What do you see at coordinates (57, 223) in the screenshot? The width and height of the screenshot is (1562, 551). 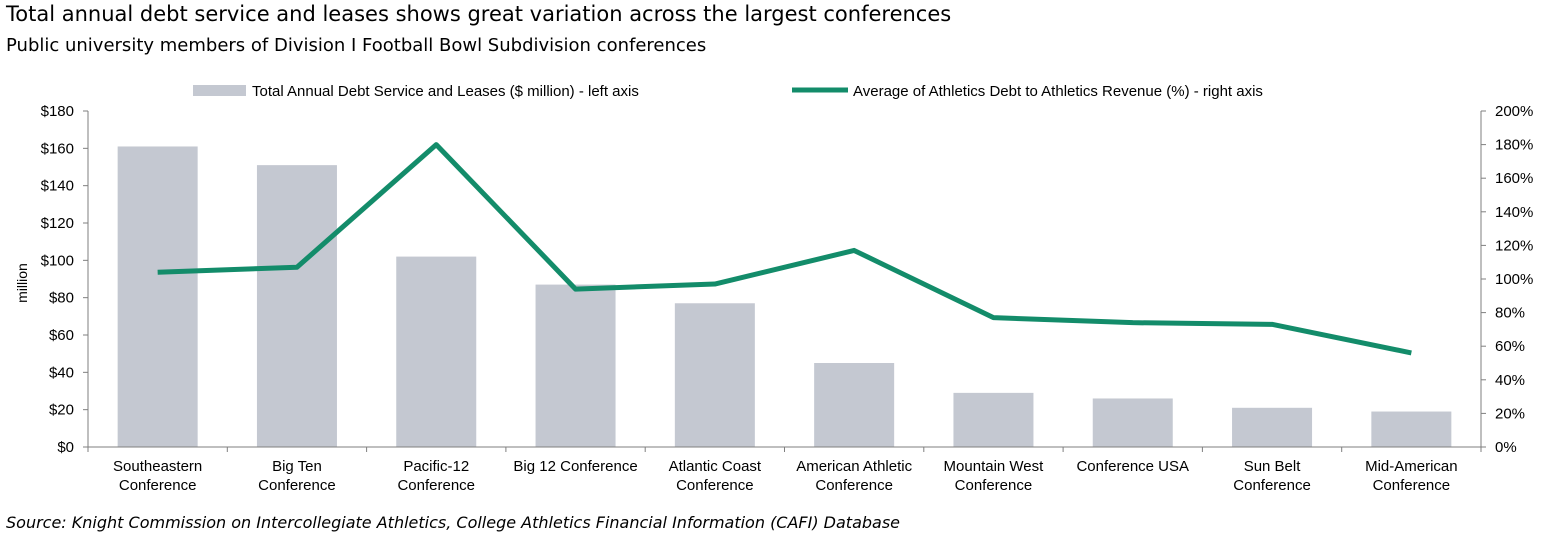 I see `left-tick-label-6: $120` at bounding box center [57, 223].